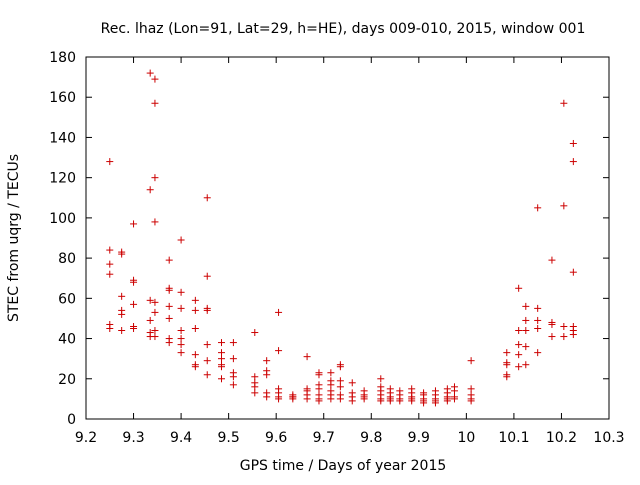 This screenshot has height=485, width=640. Describe the element at coordinates (62, 98) in the screenshot. I see `y-tick-label: 160` at that location.